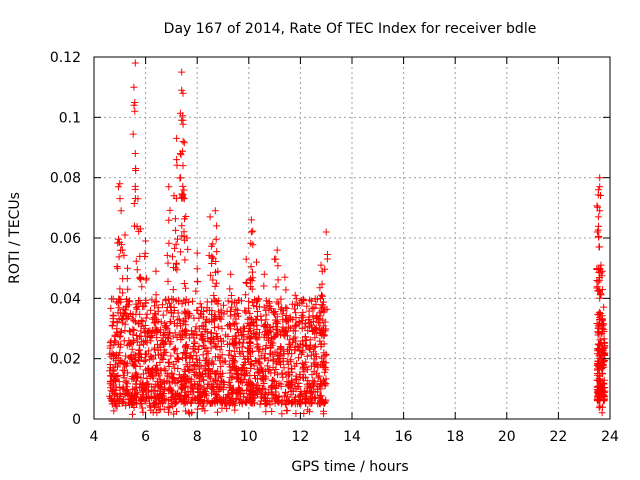  I want to click on x-tick-label: 20, so click(507, 437).